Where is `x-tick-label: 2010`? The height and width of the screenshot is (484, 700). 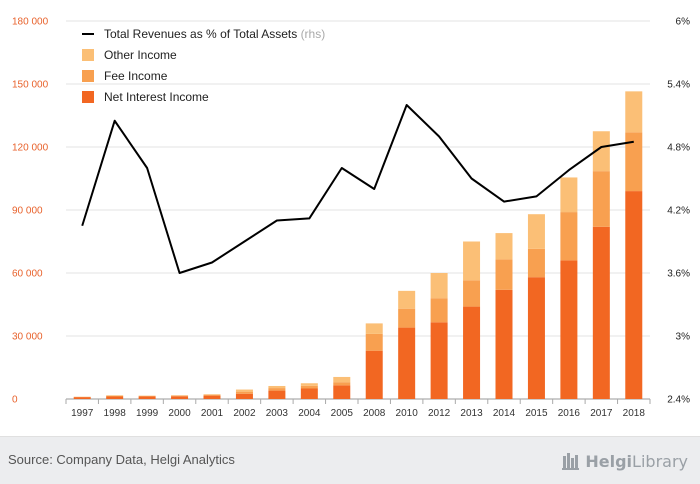 x-tick-label: 2010 is located at coordinates (407, 413).